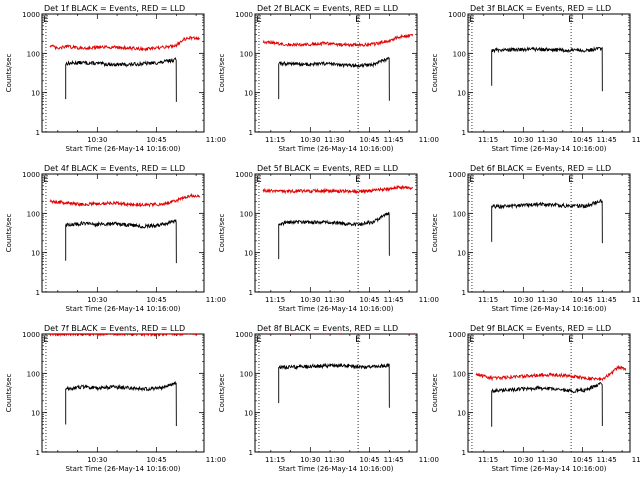 Image resolution: width=640 pixels, height=480 pixels. Describe the element at coordinates (327, 8) in the screenshot. I see `chart-title: Det 2f BLACK = Events, RED = LLD` at that location.